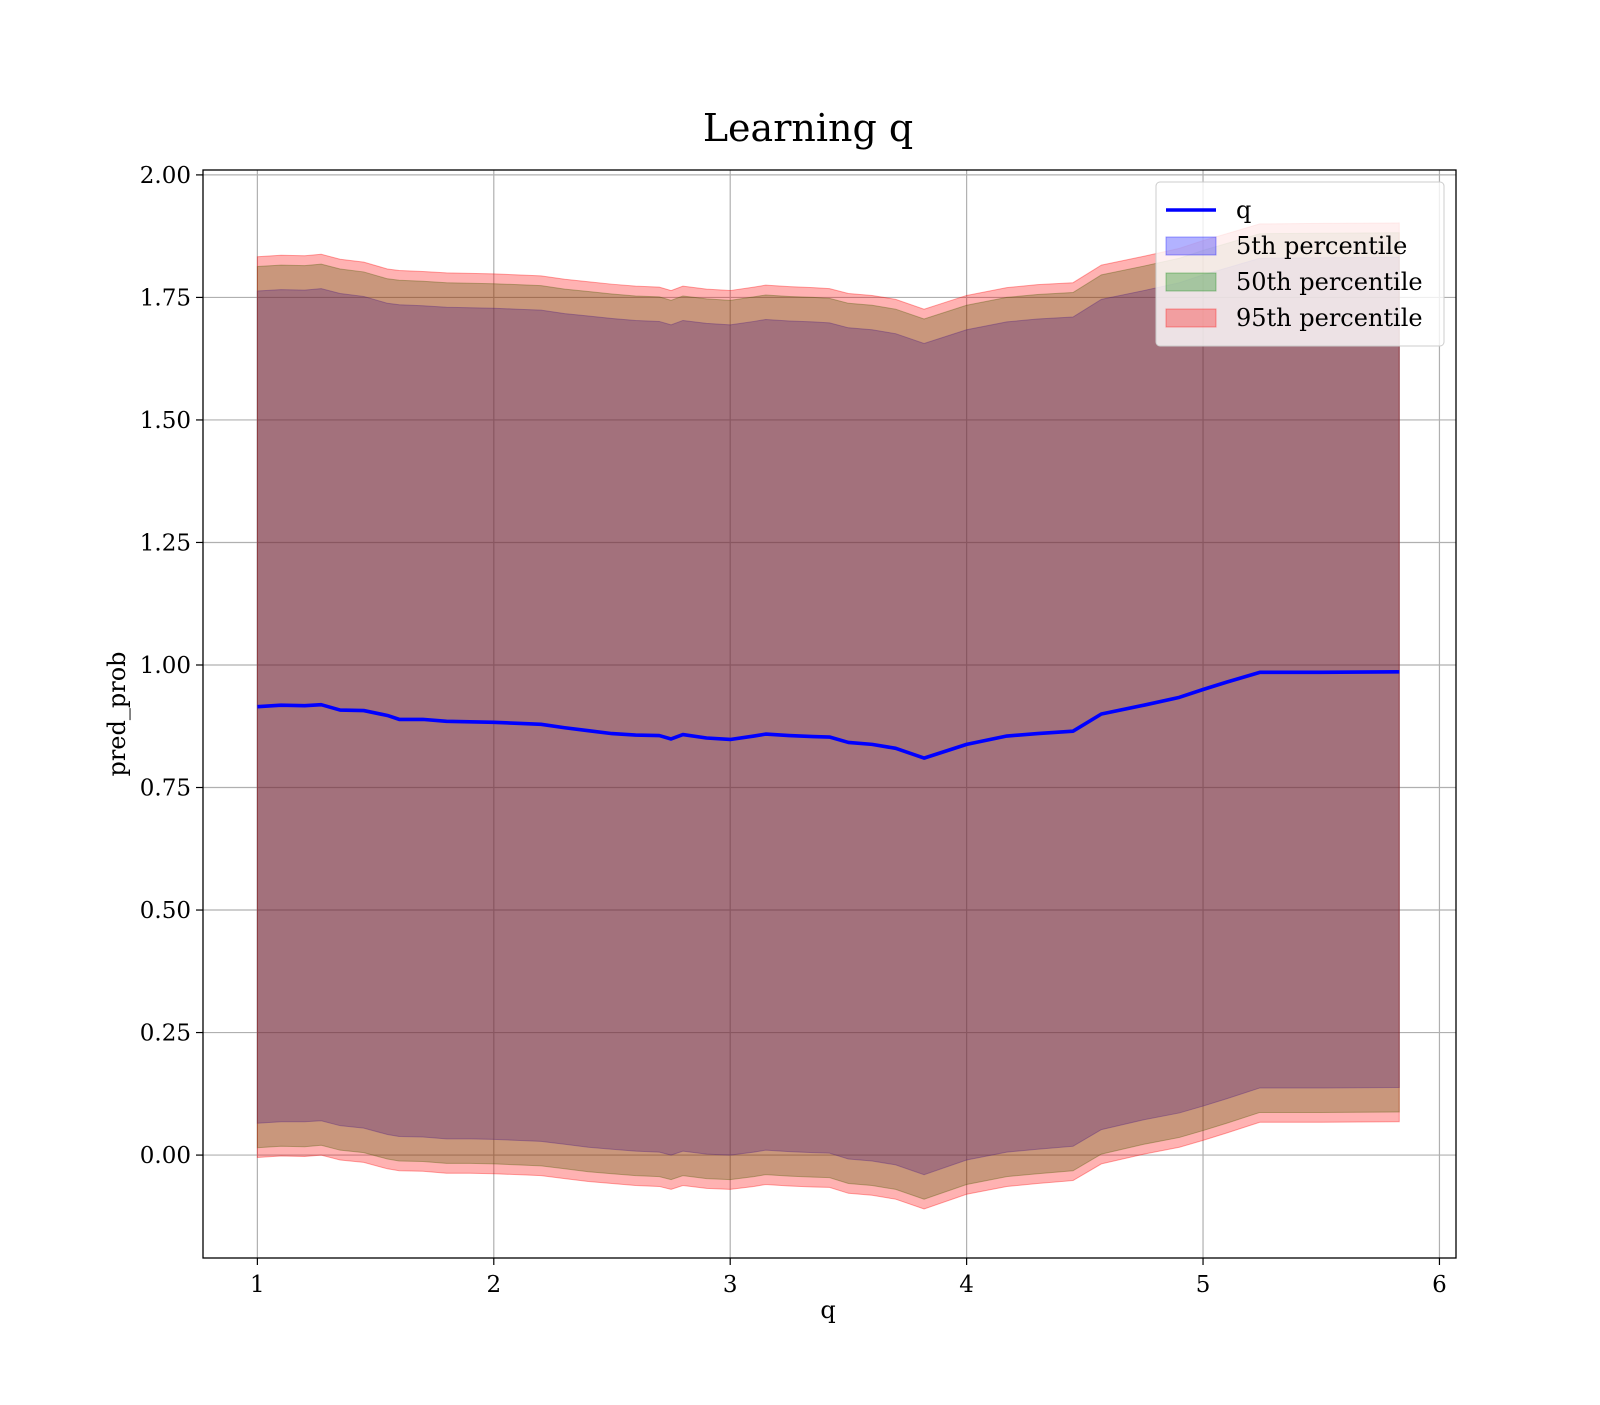  I want to click on y-tick-label: 0.25, so click(165, 1034).